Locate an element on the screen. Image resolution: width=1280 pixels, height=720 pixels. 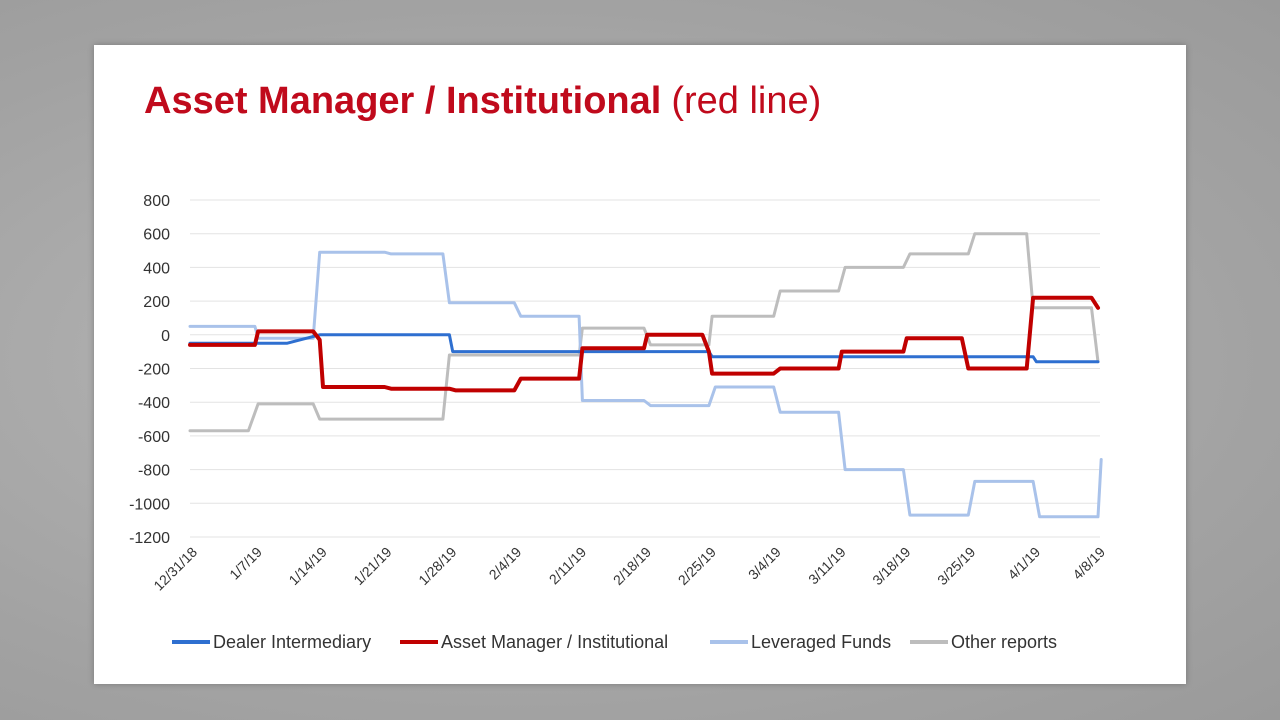
y-tick-label: 400 is located at coordinates (156, 268).